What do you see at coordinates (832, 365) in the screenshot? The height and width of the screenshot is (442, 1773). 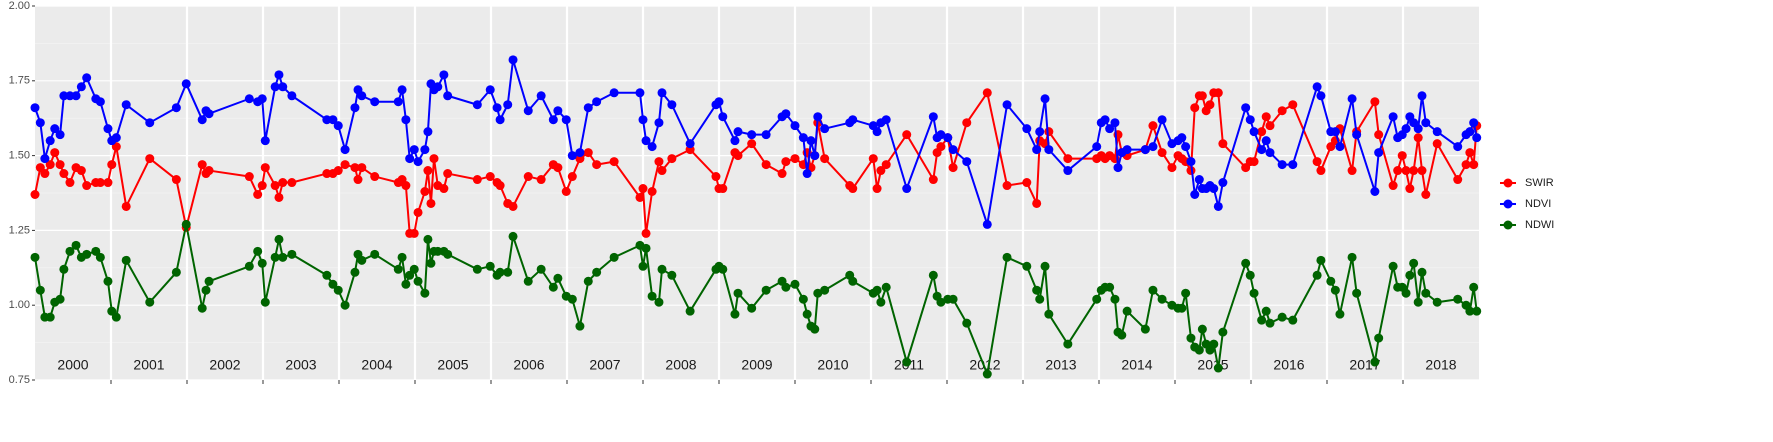 I see `x-tick-label: 2010` at bounding box center [832, 365].